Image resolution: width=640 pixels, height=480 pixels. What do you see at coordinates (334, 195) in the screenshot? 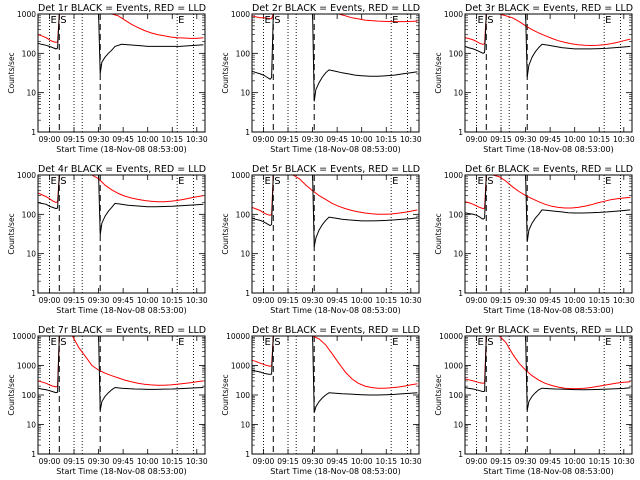
I see `series-line-red` at bounding box center [334, 195].